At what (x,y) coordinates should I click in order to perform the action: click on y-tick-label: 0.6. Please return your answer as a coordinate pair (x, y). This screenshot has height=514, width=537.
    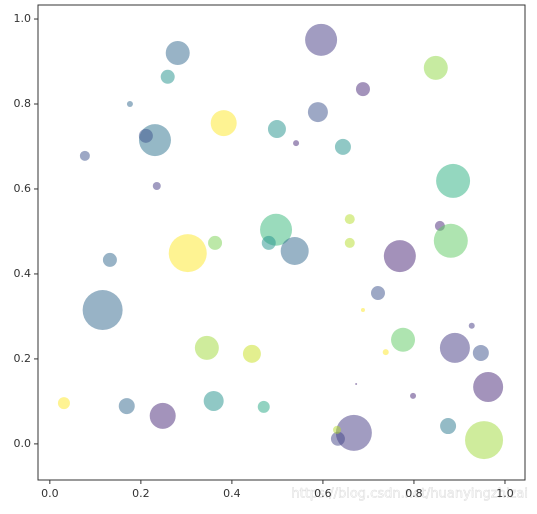
    Looking at the image, I should click on (23, 188).